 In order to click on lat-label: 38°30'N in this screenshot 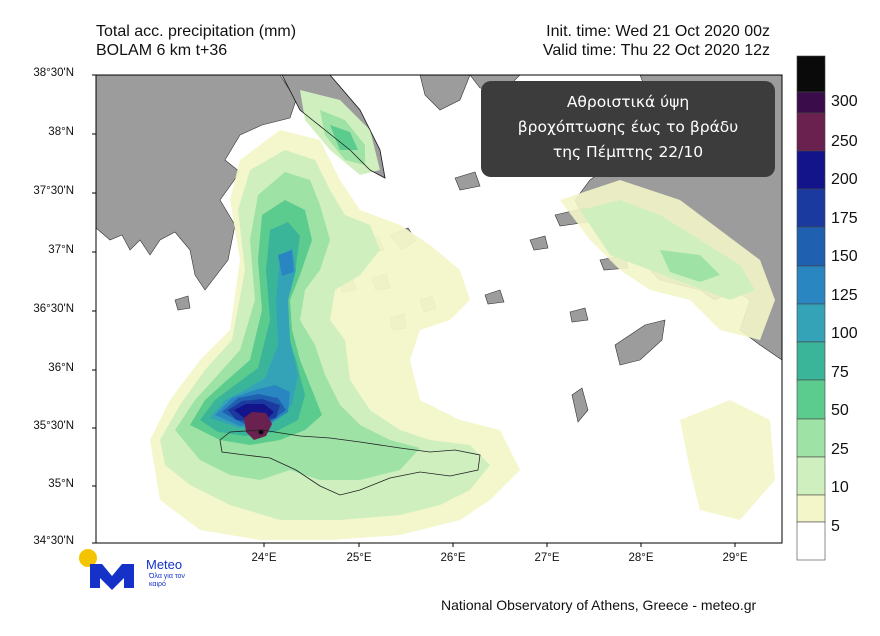, I will do `click(53, 73)`.